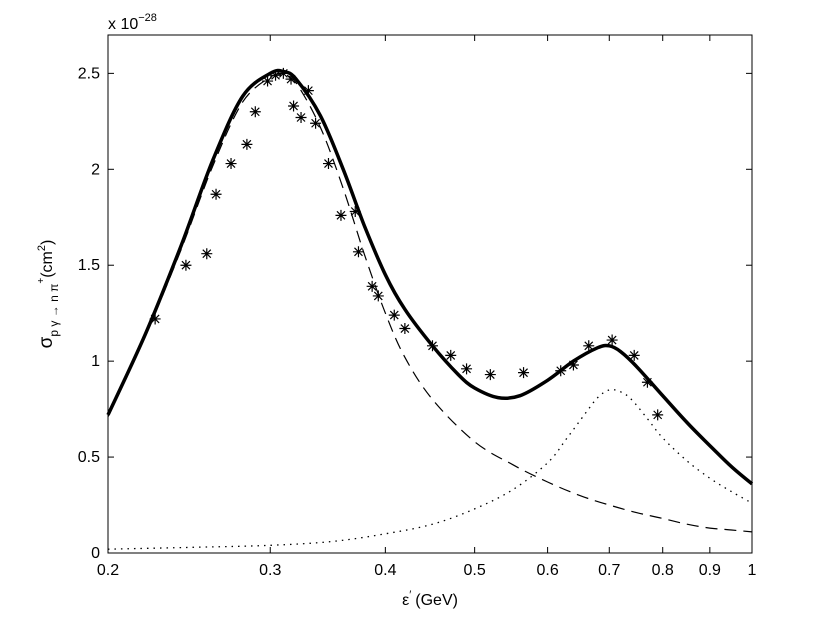 This screenshot has height=630, width=830. I want to click on y-tick-label: 1.5, so click(89, 265).